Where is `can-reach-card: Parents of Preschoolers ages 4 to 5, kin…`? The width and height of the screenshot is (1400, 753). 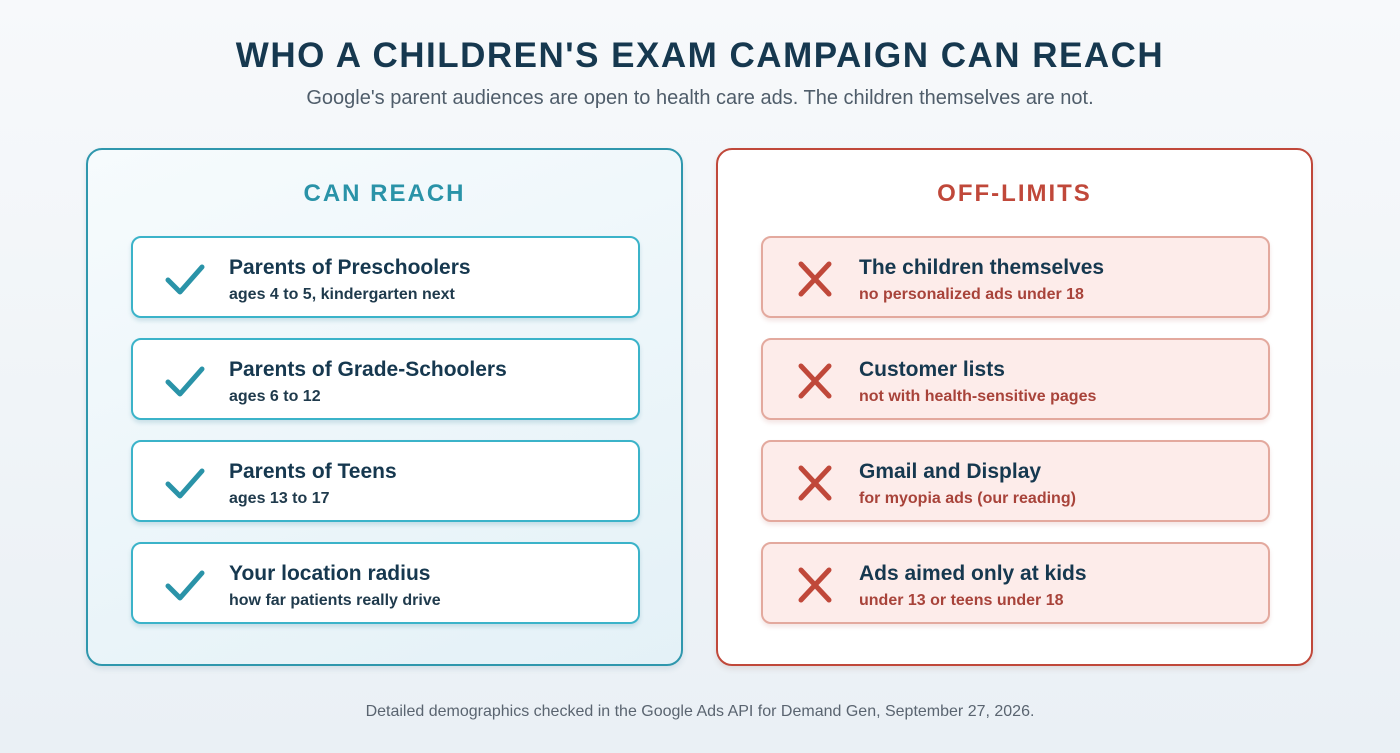
can-reach-card: Parents of Preschoolers ages 4 to 5, kin… is located at coordinates (385, 277).